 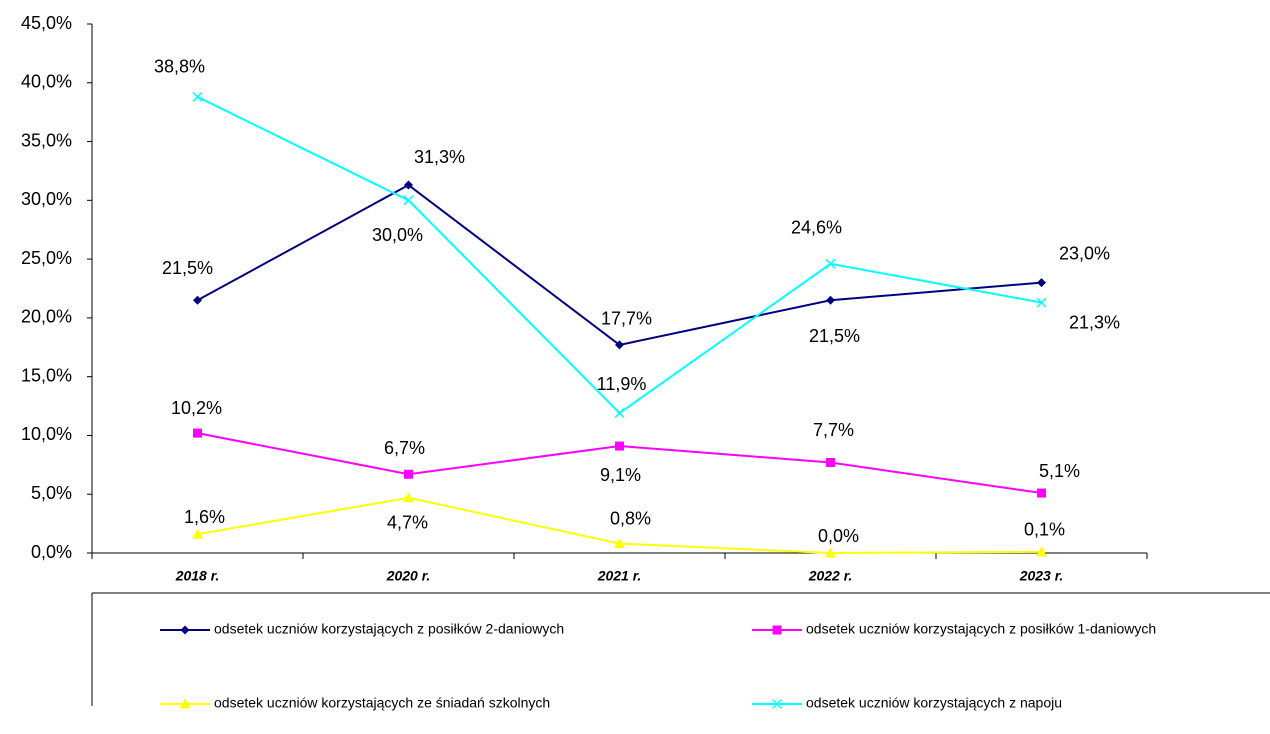 What do you see at coordinates (619, 576) in the screenshot?
I see `x-tick-label: 2021 r.` at bounding box center [619, 576].